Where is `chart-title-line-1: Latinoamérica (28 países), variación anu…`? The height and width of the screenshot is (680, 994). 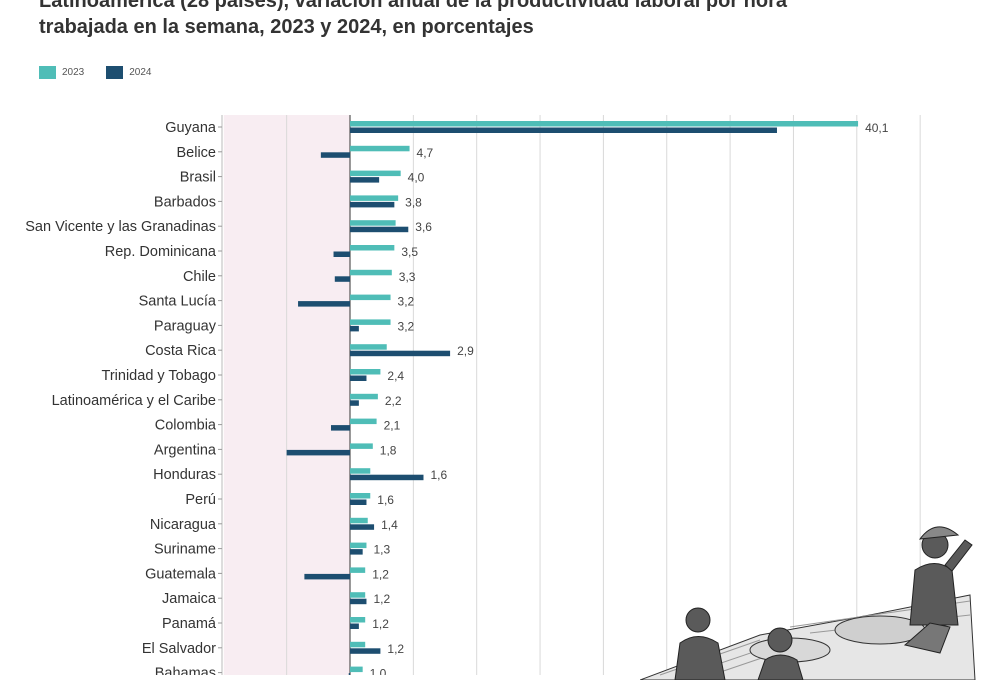
chart-title-line-1: Latinoamérica (28 países), variación anu… is located at coordinates (413, 6).